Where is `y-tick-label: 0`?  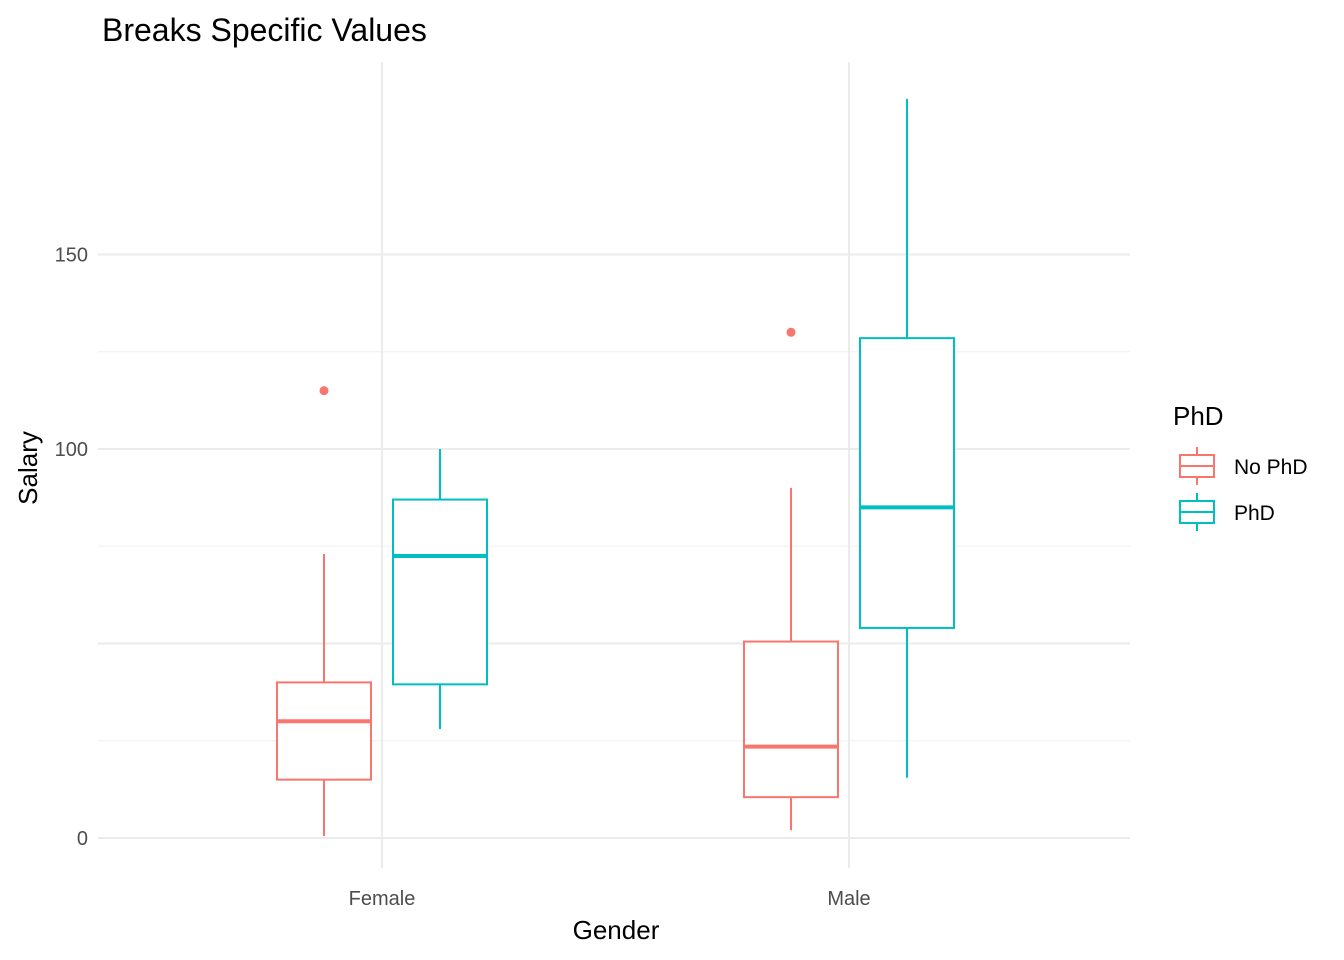
y-tick-label: 0 is located at coordinates (82, 839).